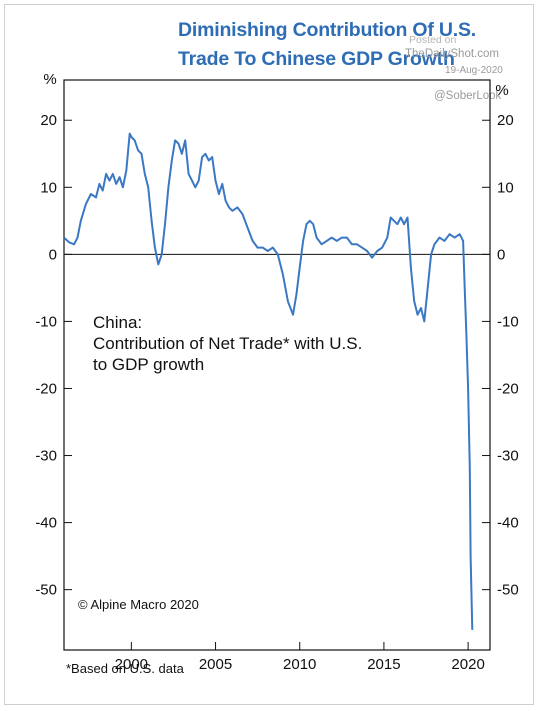 This screenshot has width=540, height=711. I want to click on y-unit-right: %, so click(501, 90).